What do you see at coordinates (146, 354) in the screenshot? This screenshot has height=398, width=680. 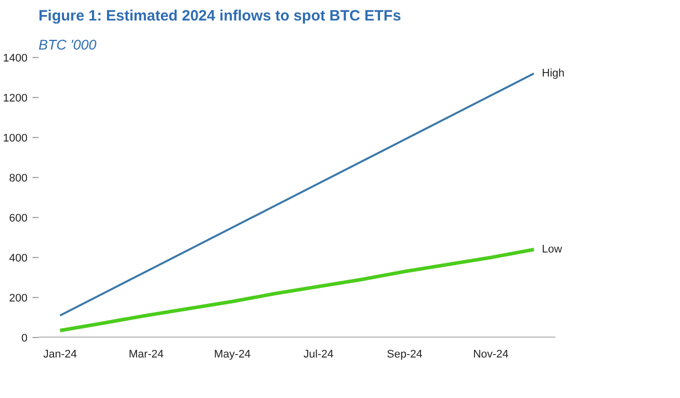 I see `x-tick-label: Mar-24` at bounding box center [146, 354].